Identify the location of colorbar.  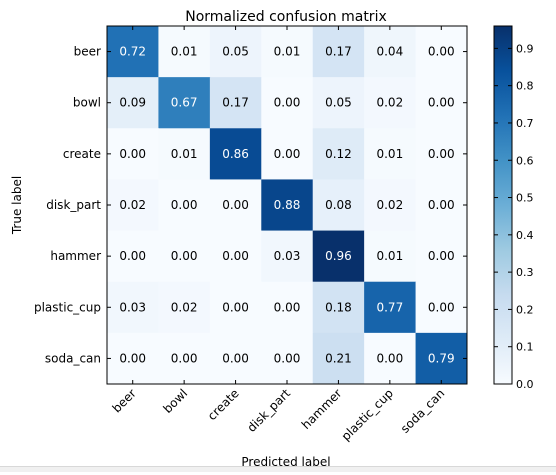
(503, 205).